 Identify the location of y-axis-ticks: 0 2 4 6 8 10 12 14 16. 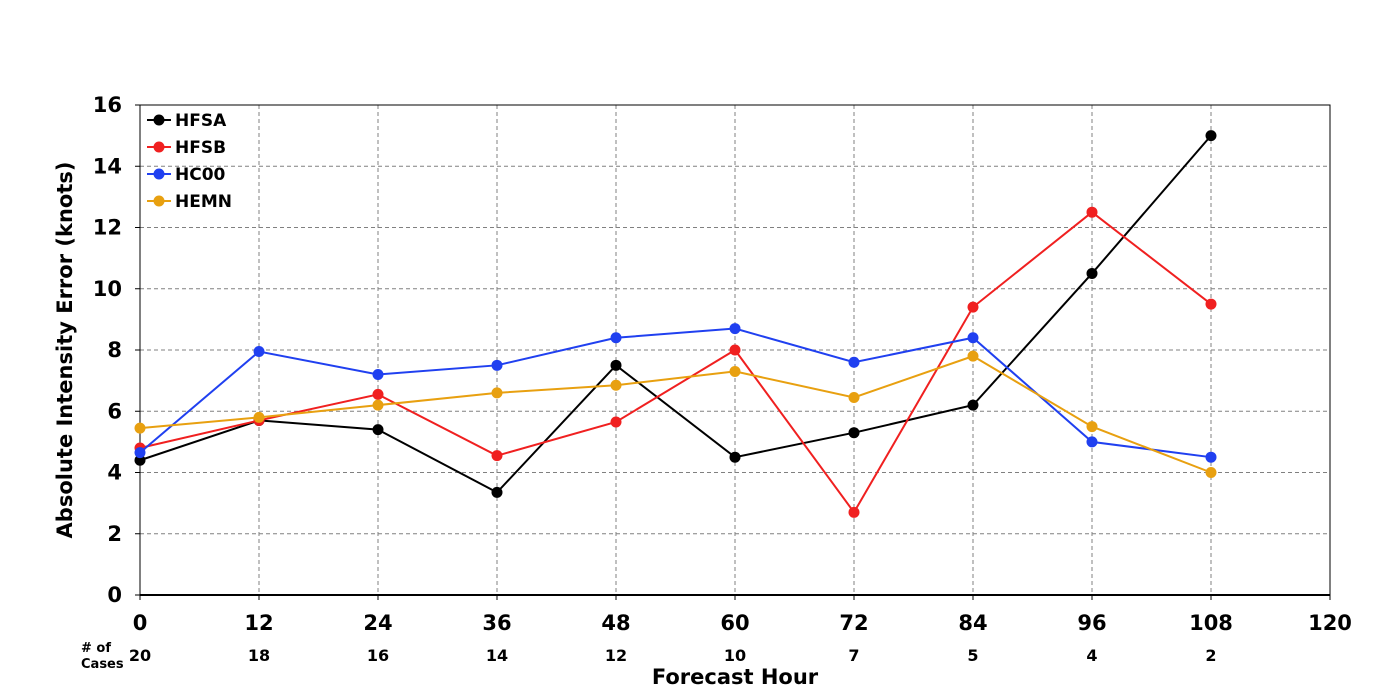
(116, 350).